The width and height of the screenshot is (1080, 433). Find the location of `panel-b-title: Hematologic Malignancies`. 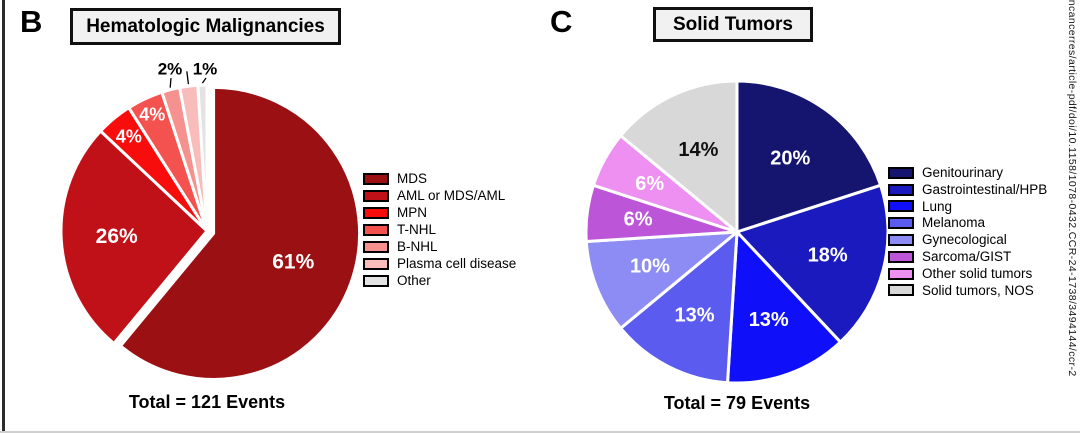

panel-b-title: Hematologic Malignancies is located at coordinates (205, 26).